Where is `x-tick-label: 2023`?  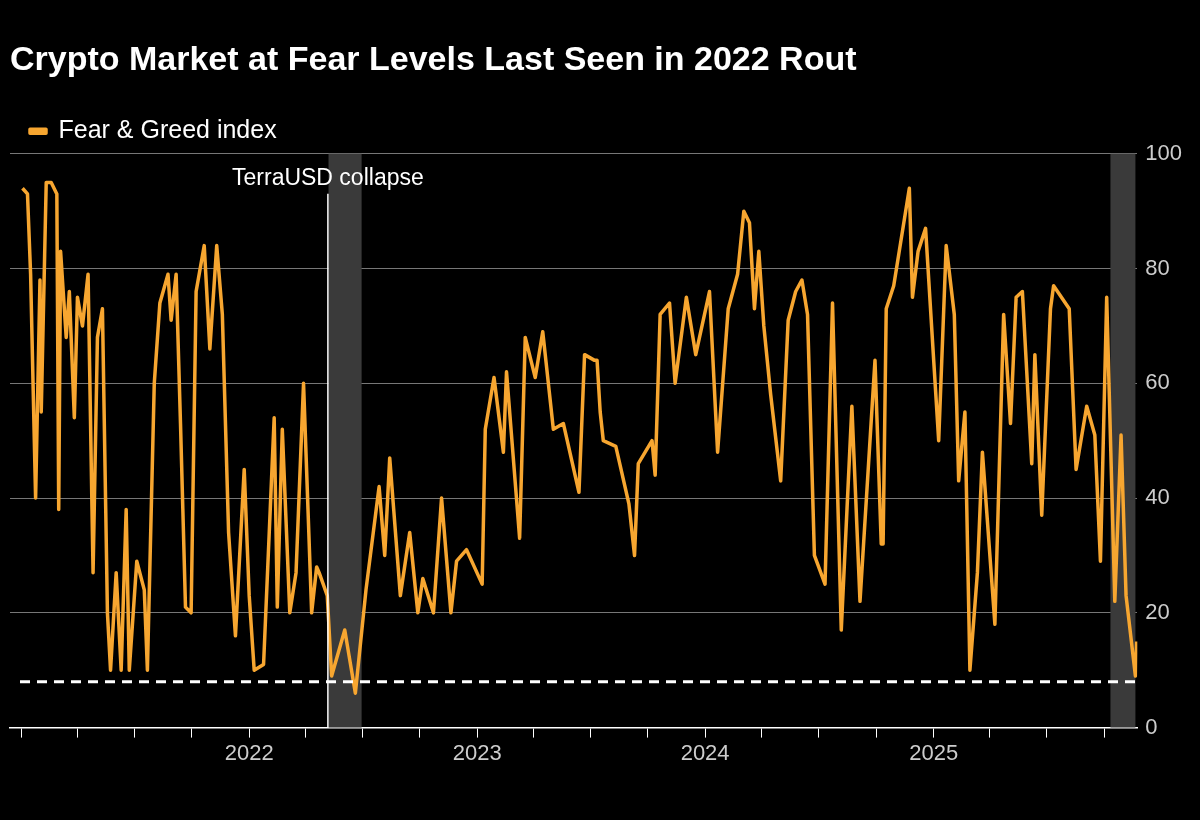
x-tick-label: 2023 is located at coordinates (477, 752).